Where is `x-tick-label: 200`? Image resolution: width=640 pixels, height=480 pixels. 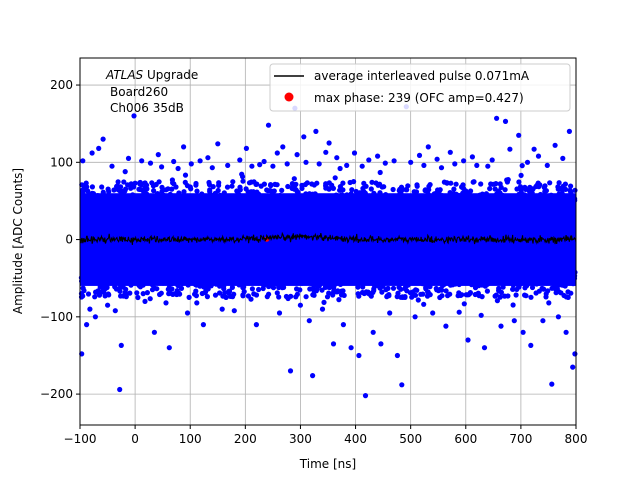 x-tick-label: 200 is located at coordinates (245, 439).